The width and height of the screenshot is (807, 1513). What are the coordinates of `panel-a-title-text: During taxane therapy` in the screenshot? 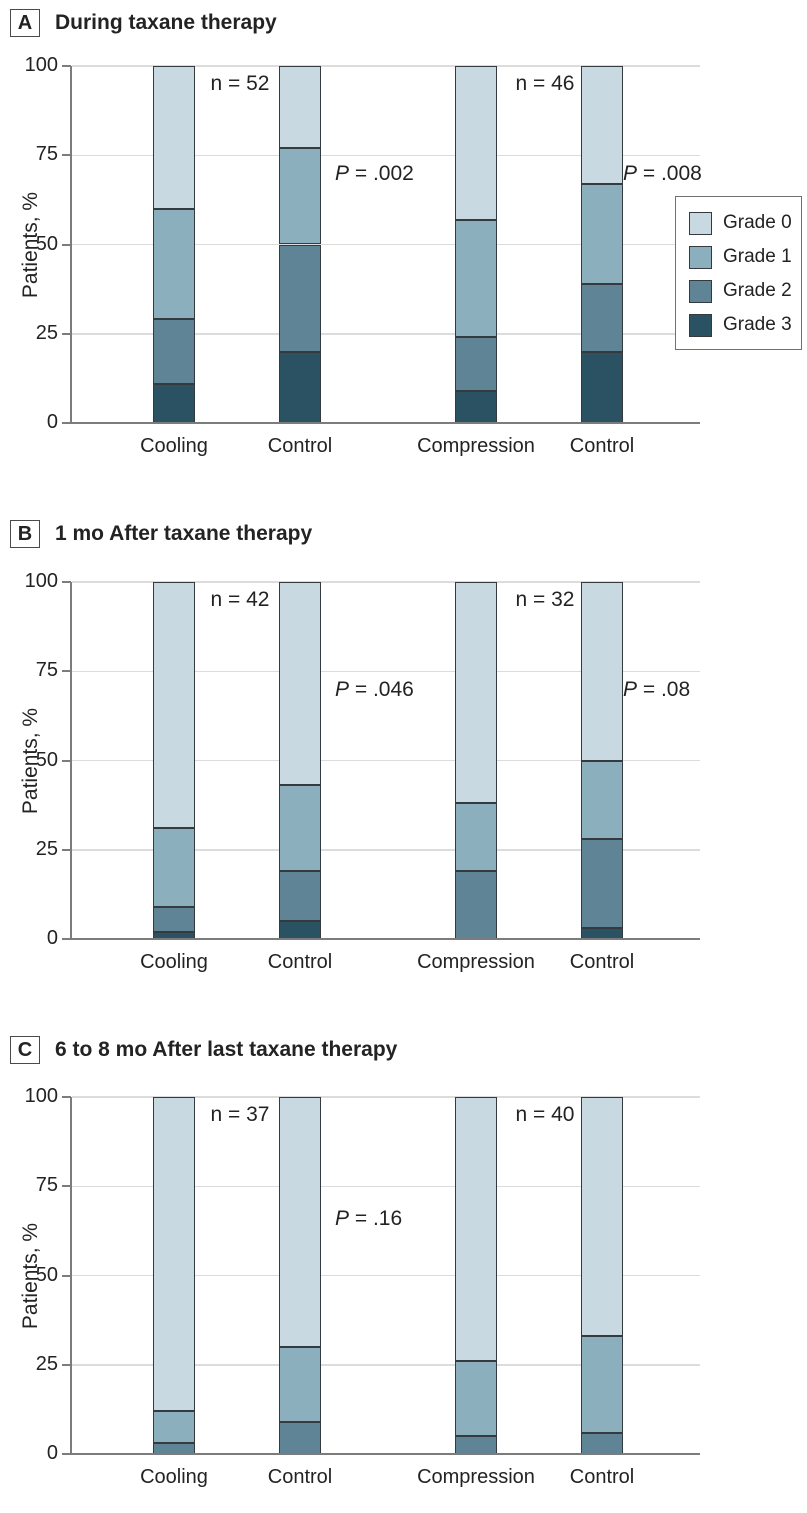 It's located at (166, 22).